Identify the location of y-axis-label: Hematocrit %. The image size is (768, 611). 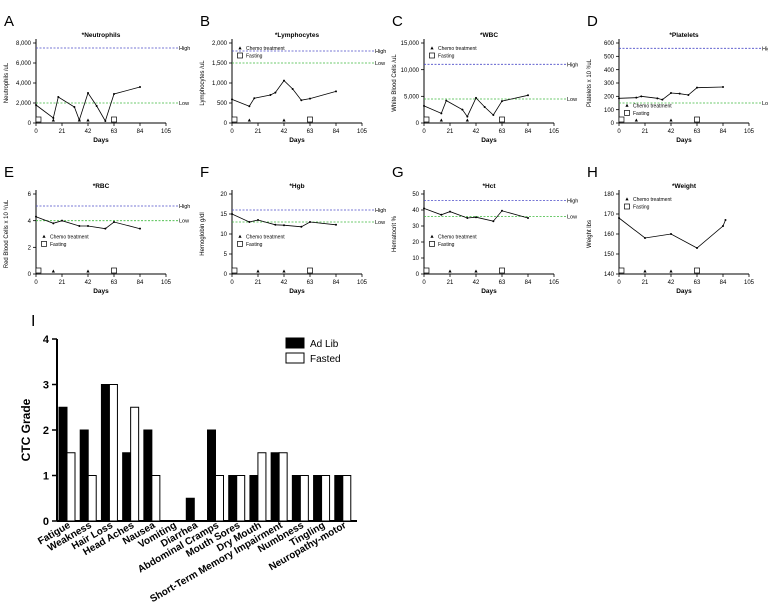
(395, 233).